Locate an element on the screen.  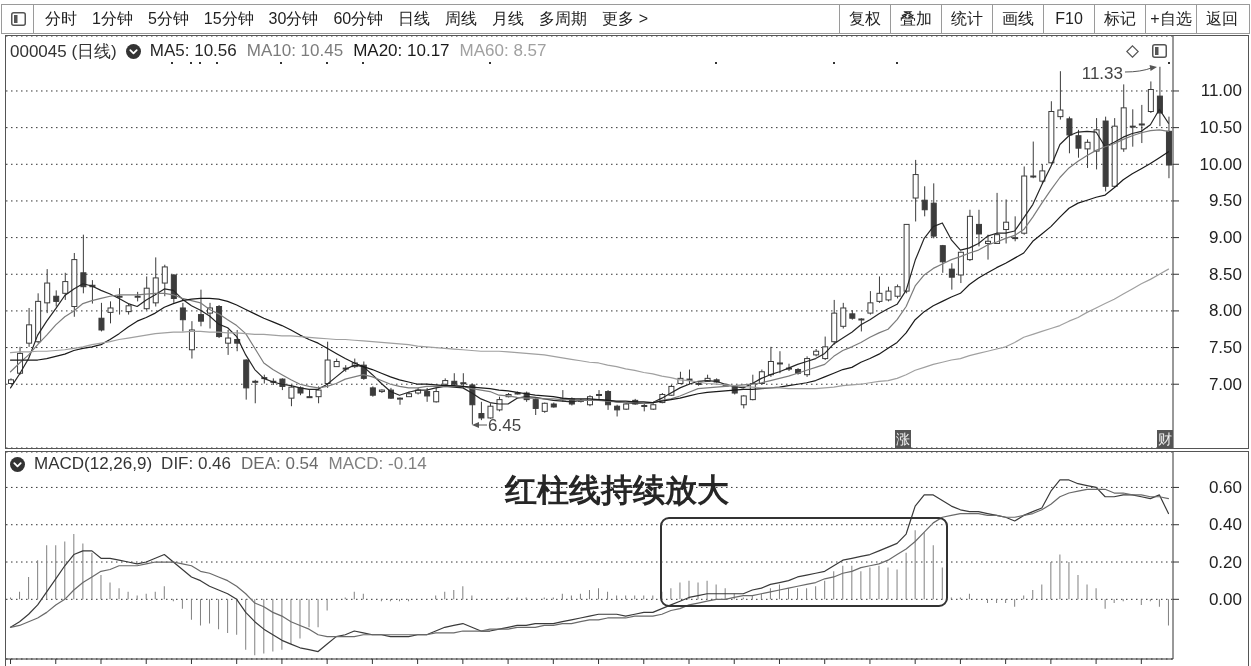
y-tick-label: 0.40 is located at coordinates (1225, 525).